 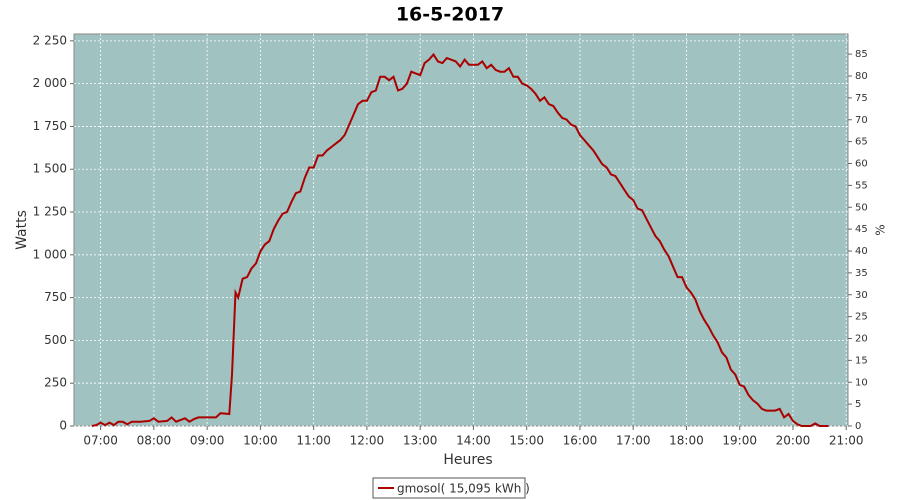 I want to click on y2-tick-label: 75, so click(x=861, y=98).